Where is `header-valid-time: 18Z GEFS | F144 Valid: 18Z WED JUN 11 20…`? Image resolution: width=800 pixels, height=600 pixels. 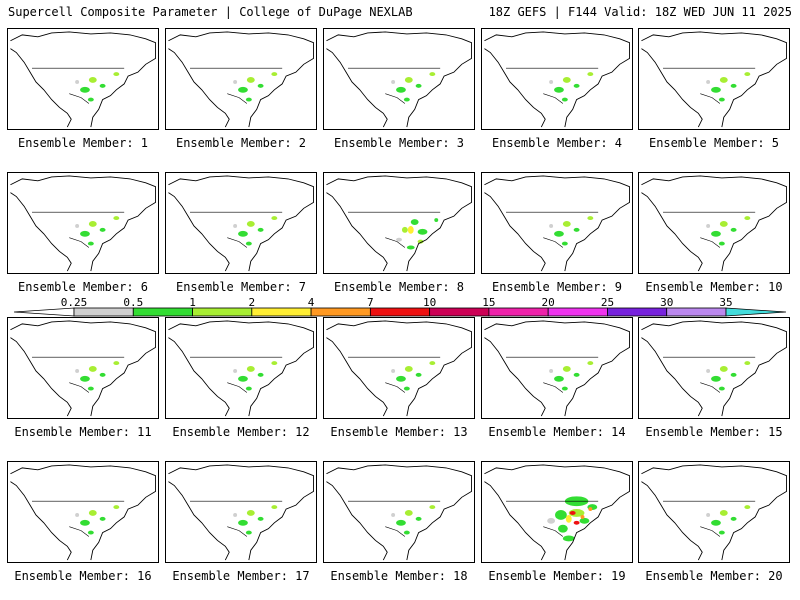
header-valid-time: 18Z GEFS | F144 Valid: 18Z WED JUN 11 20… is located at coordinates (640, 12).